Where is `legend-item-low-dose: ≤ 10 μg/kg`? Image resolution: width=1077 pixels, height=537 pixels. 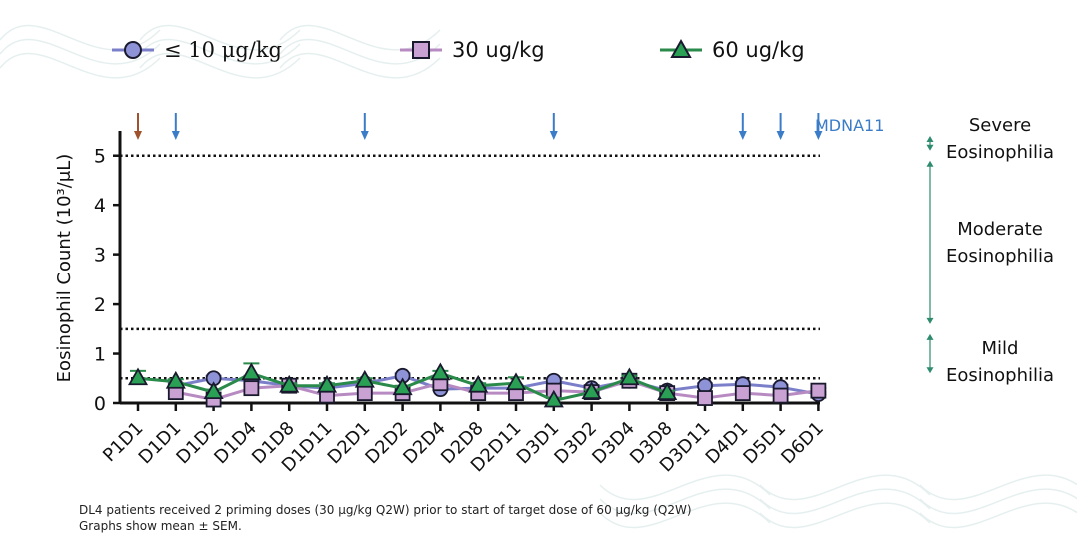 legend-item-low-dose: ≤ 10 μg/kg is located at coordinates (196, 50).